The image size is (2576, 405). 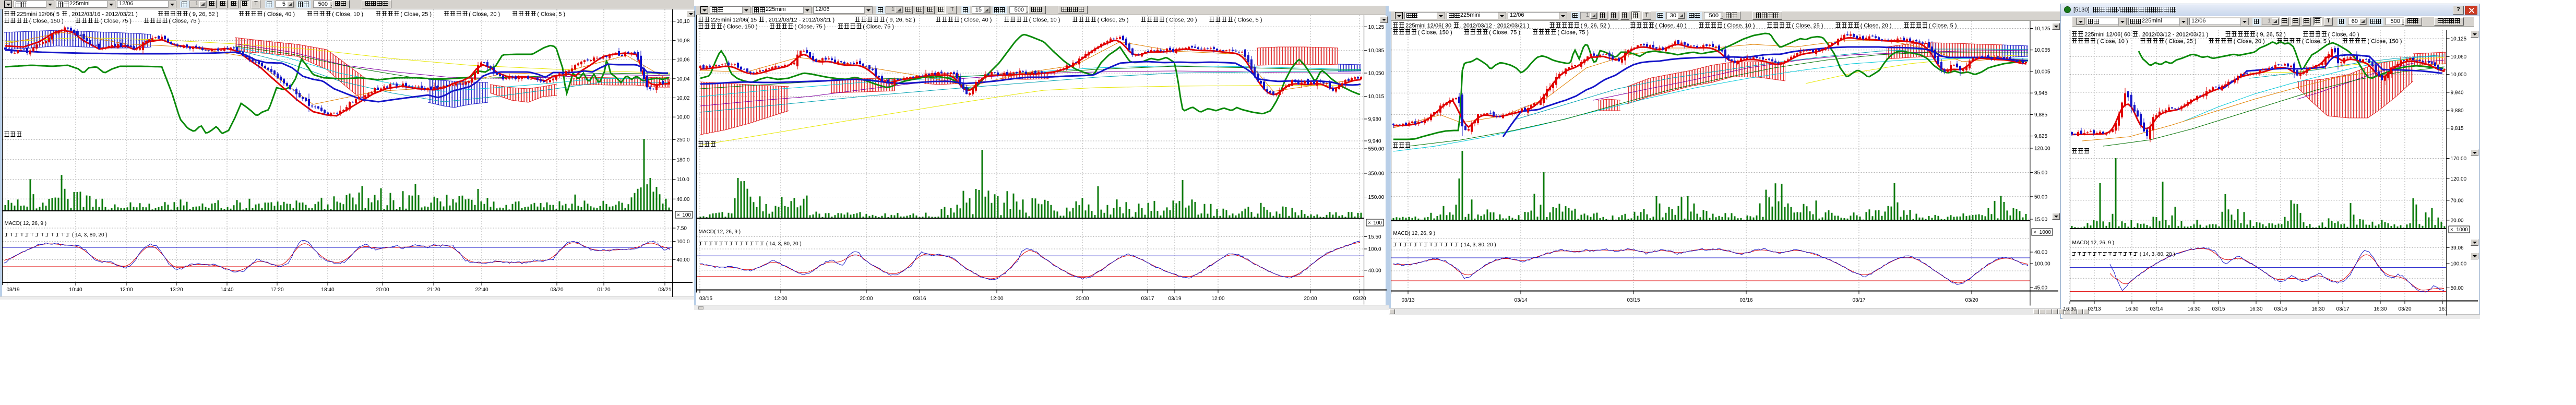 What do you see at coordinates (683, 79) in the screenshot?
I see `svg-text: 10,04` at bounding box center [683, 79].